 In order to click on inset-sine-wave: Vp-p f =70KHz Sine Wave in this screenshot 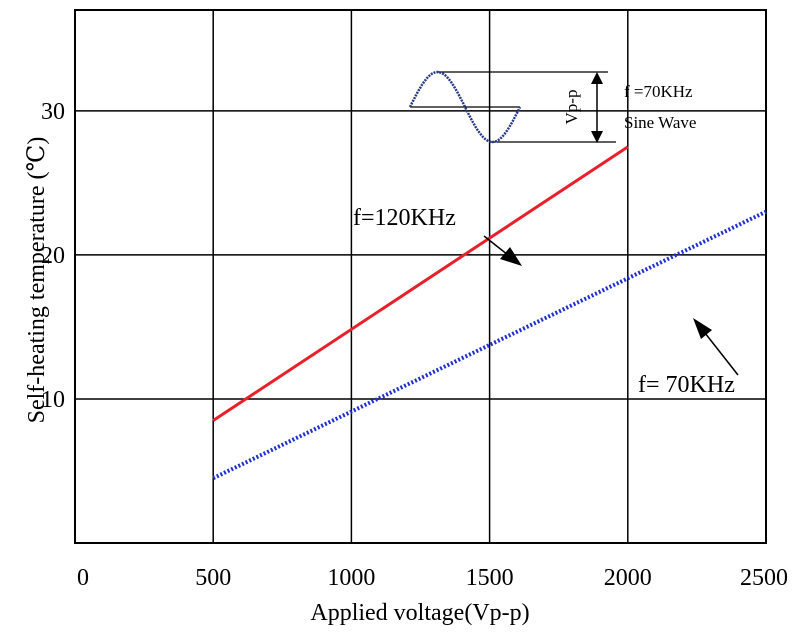, I will do `click(552, 107)`.